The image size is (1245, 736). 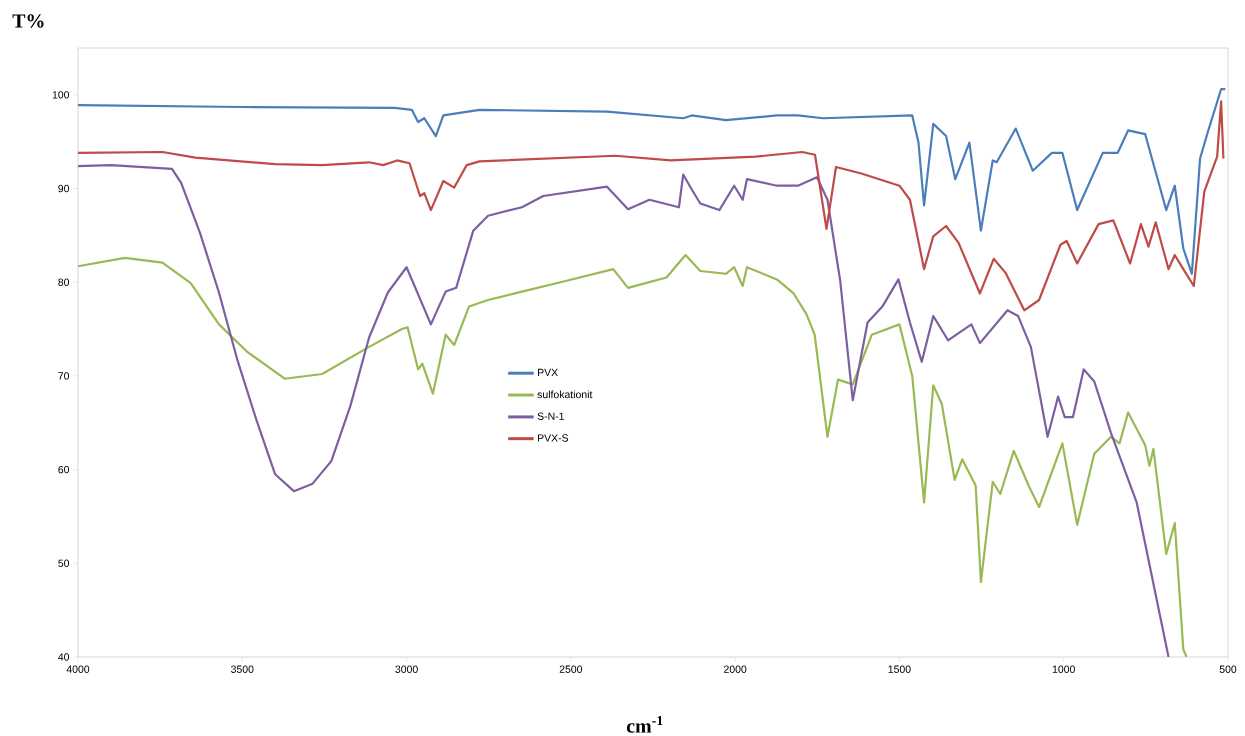 What do you see at coordinates (548, 372) in the screenshot?
I see `legend-label: PVX` at bounding box center [548, 372].